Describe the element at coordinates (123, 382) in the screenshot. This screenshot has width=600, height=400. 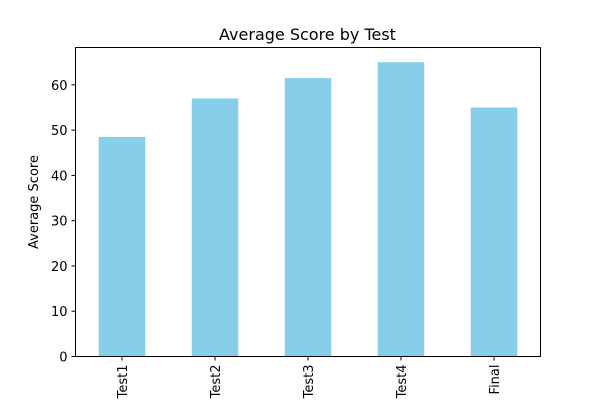
I see `x-tick-label: Test1` at that location.